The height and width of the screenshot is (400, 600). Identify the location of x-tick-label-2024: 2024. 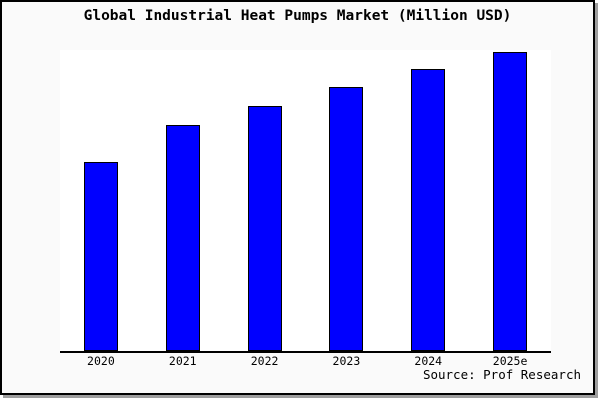
(428, 361).